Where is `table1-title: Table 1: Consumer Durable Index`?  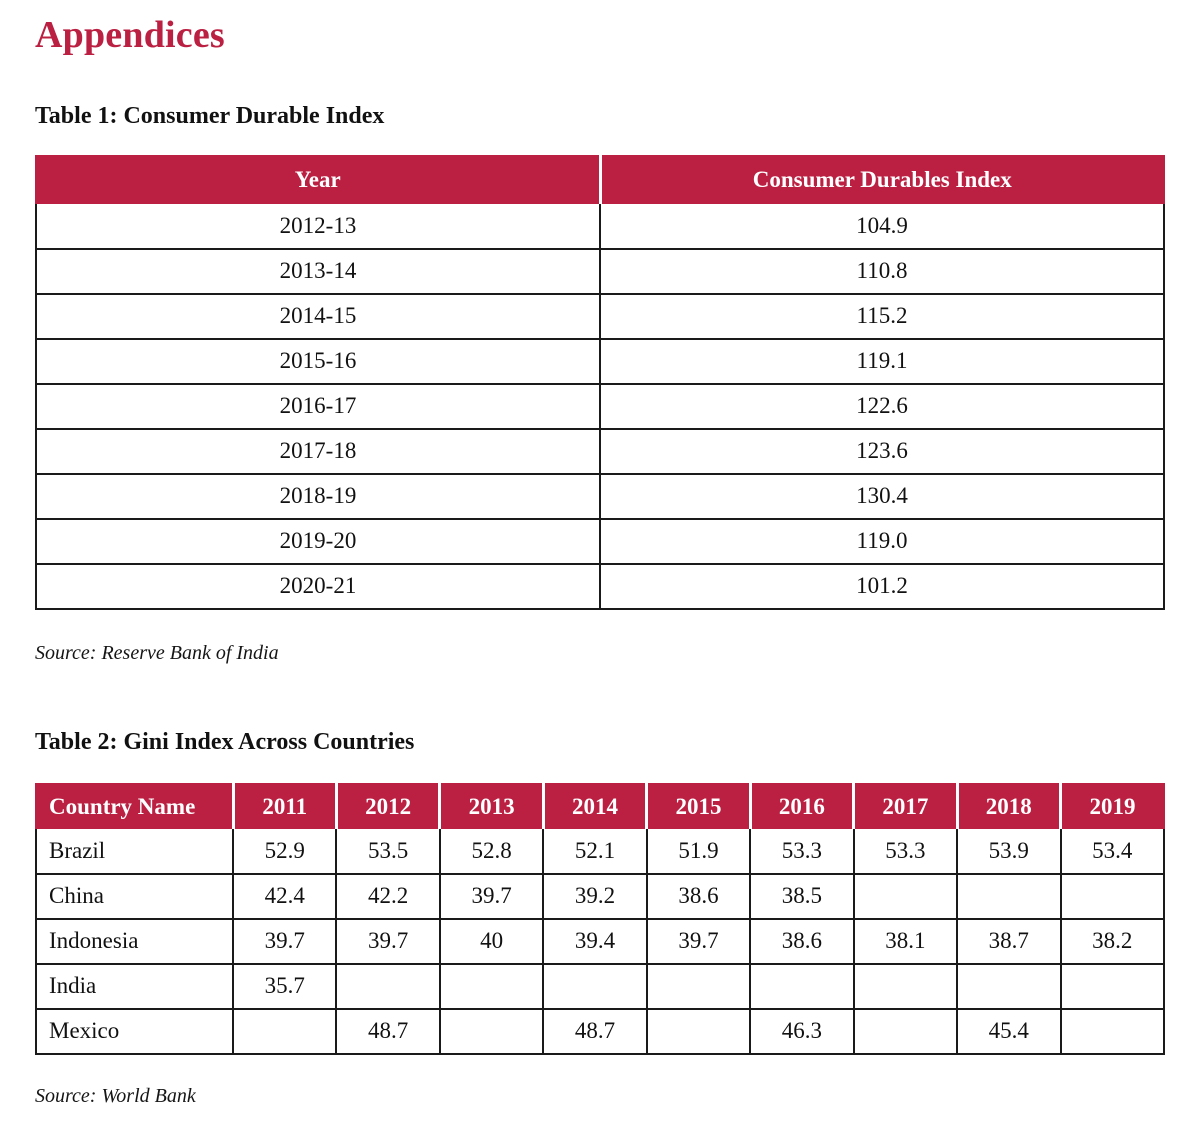 table1-title: Table 1: Consumer Durable Index is located at coordinates (210, 115).